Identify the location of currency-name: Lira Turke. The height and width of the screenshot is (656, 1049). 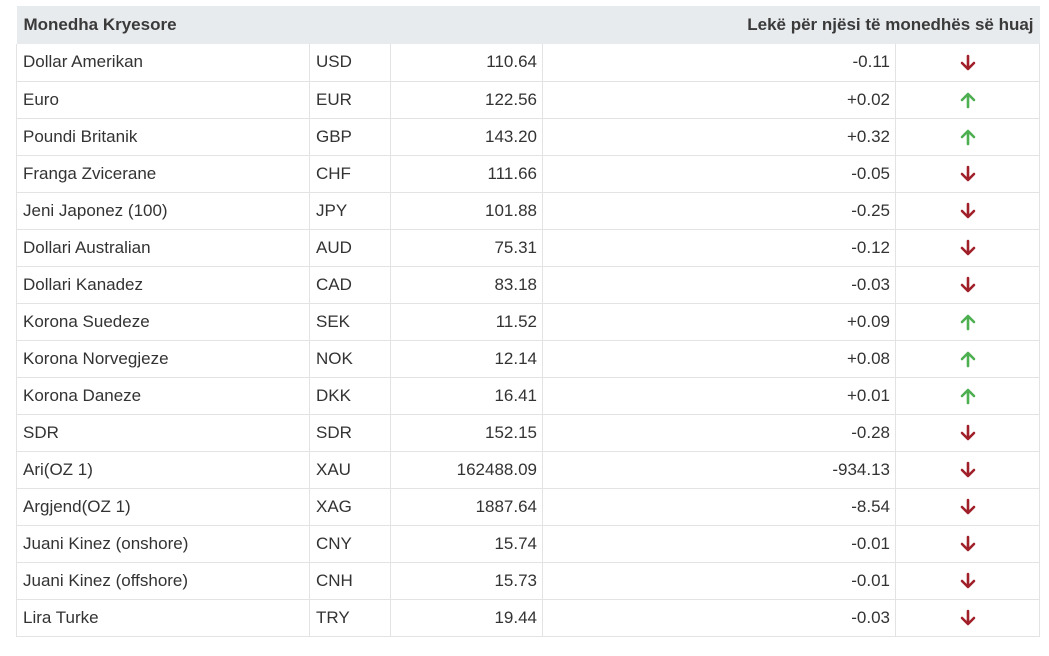
(163, 617).